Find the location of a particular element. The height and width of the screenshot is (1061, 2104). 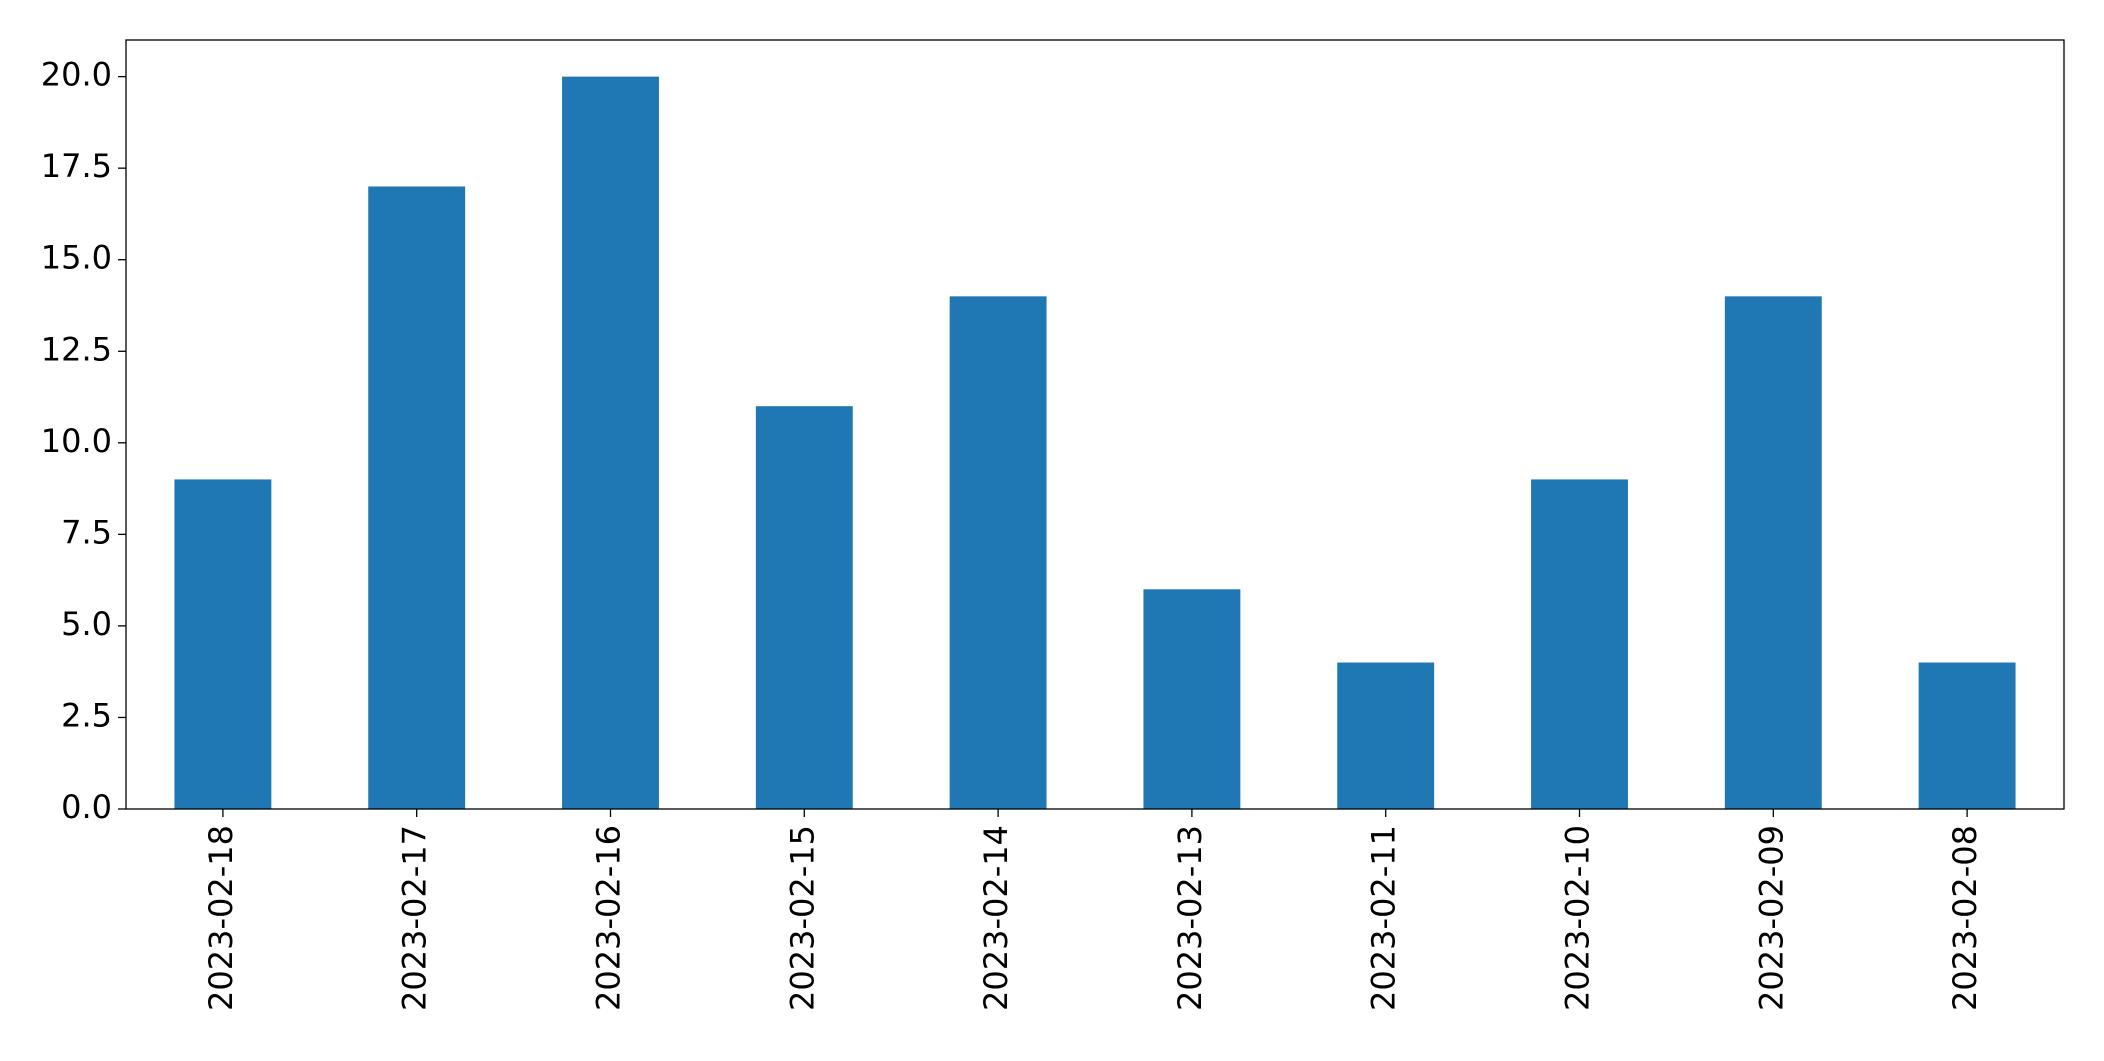

y-tick-label: 15.0 is located at coordinates (76, 258).